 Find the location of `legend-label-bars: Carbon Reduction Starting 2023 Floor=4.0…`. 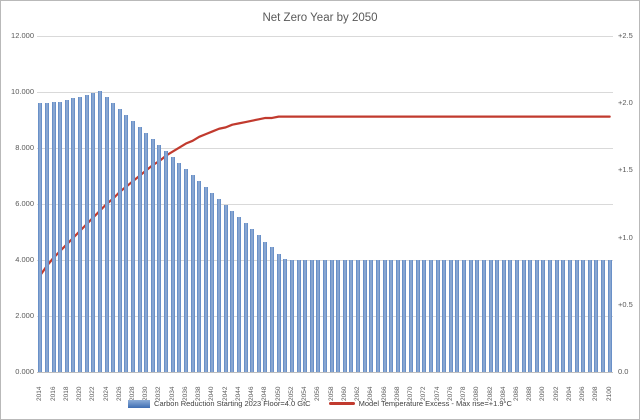

legend-label-bars: Carbon Reduction Starting 2023 Floor=4.0… is located at coordinates (232, 403).